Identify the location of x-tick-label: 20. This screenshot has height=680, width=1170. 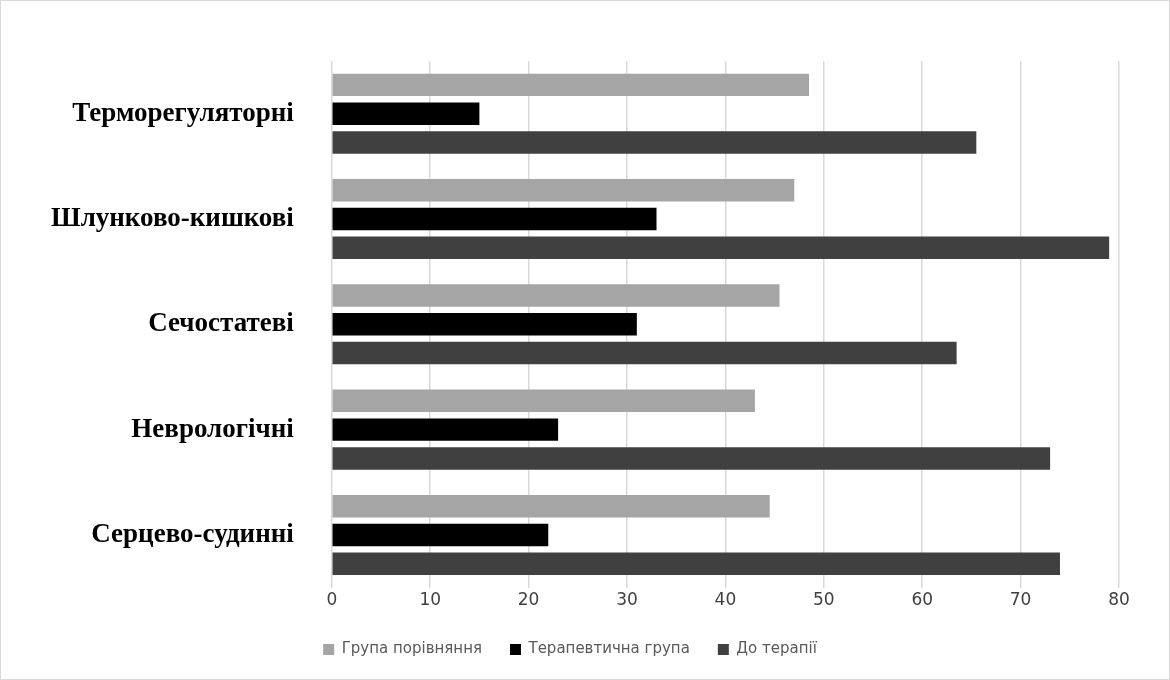
(528, 599).